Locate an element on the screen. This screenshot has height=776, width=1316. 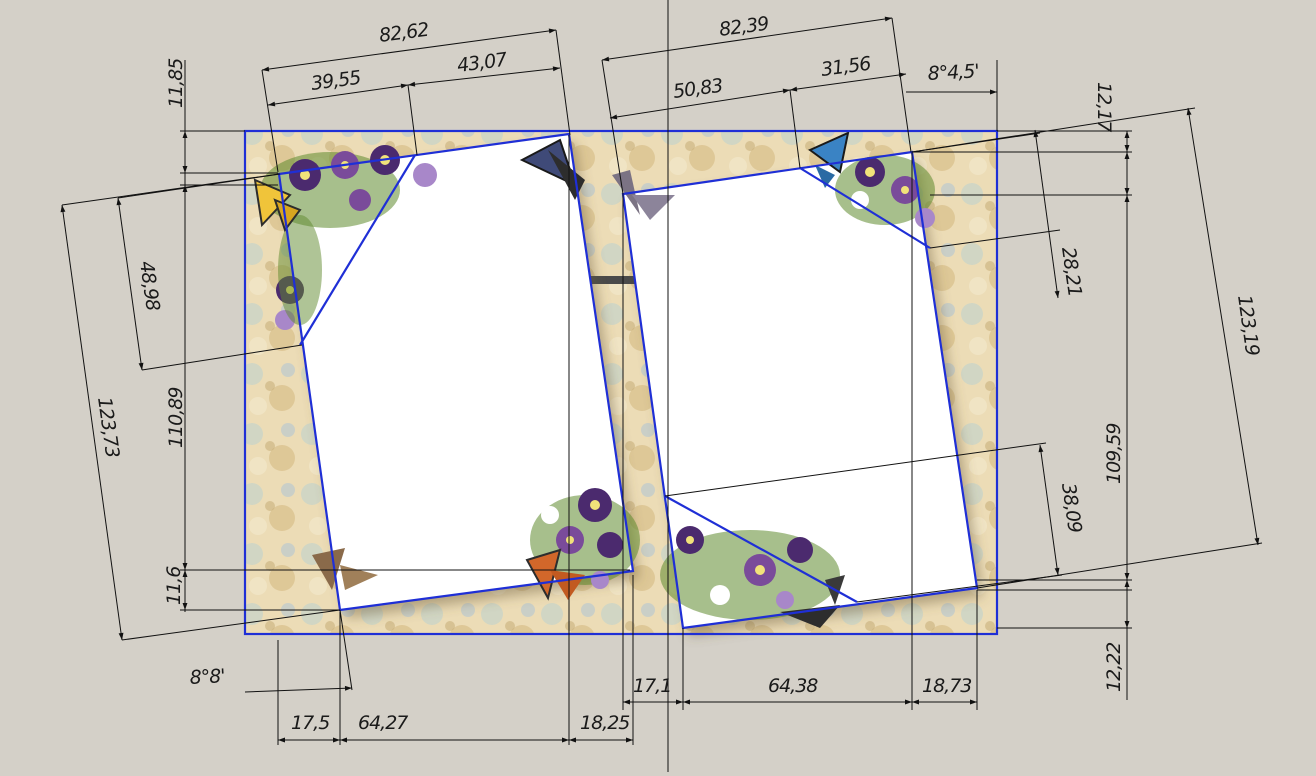
dim-left-total: 123,73 is located at coordinates (108, 427).